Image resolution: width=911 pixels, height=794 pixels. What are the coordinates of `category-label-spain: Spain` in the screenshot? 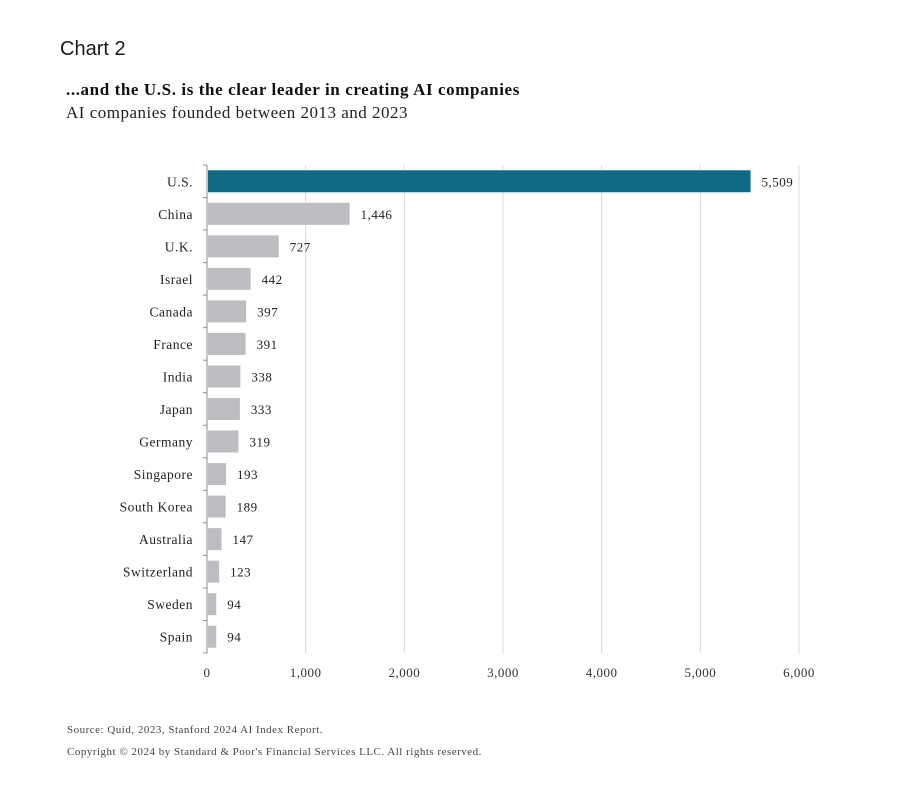 It's located at (176, 637).